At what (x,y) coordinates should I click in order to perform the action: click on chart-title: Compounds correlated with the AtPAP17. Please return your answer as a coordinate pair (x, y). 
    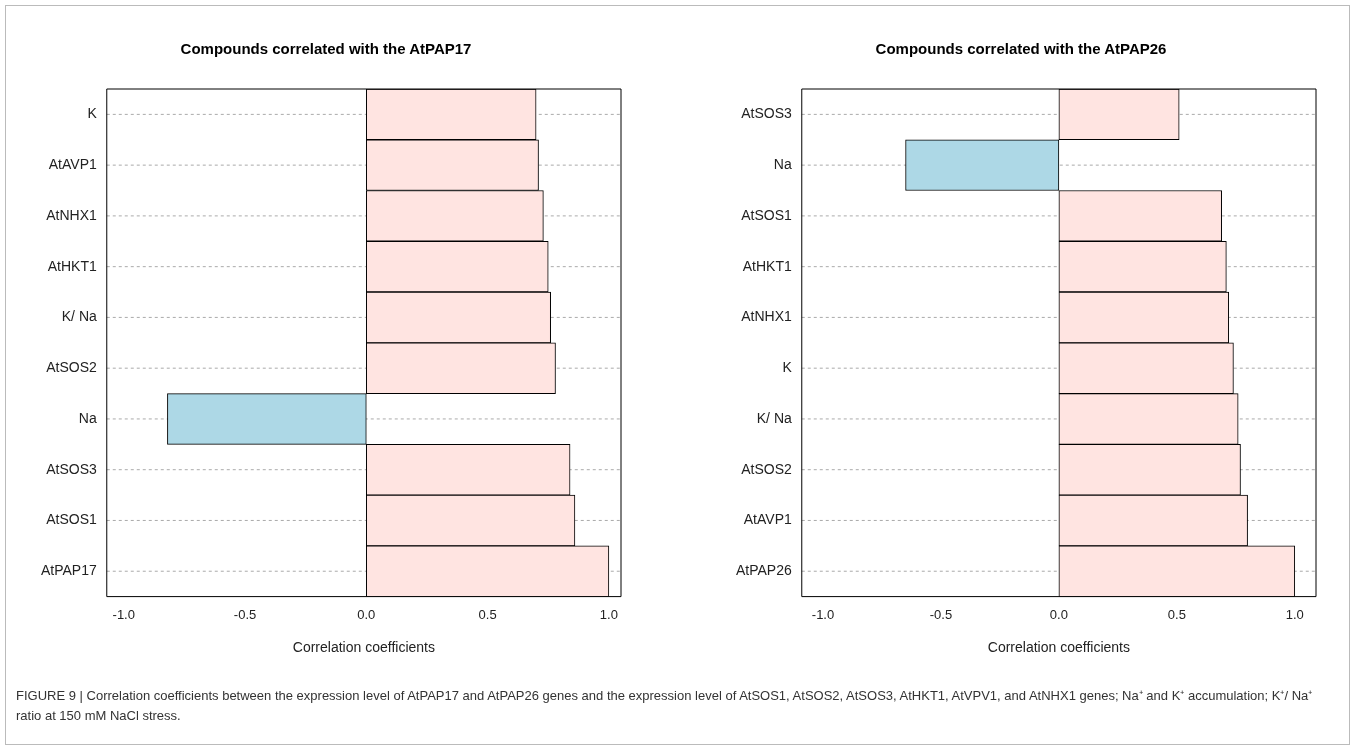
    Looking at the image, I should click on (326, 49).